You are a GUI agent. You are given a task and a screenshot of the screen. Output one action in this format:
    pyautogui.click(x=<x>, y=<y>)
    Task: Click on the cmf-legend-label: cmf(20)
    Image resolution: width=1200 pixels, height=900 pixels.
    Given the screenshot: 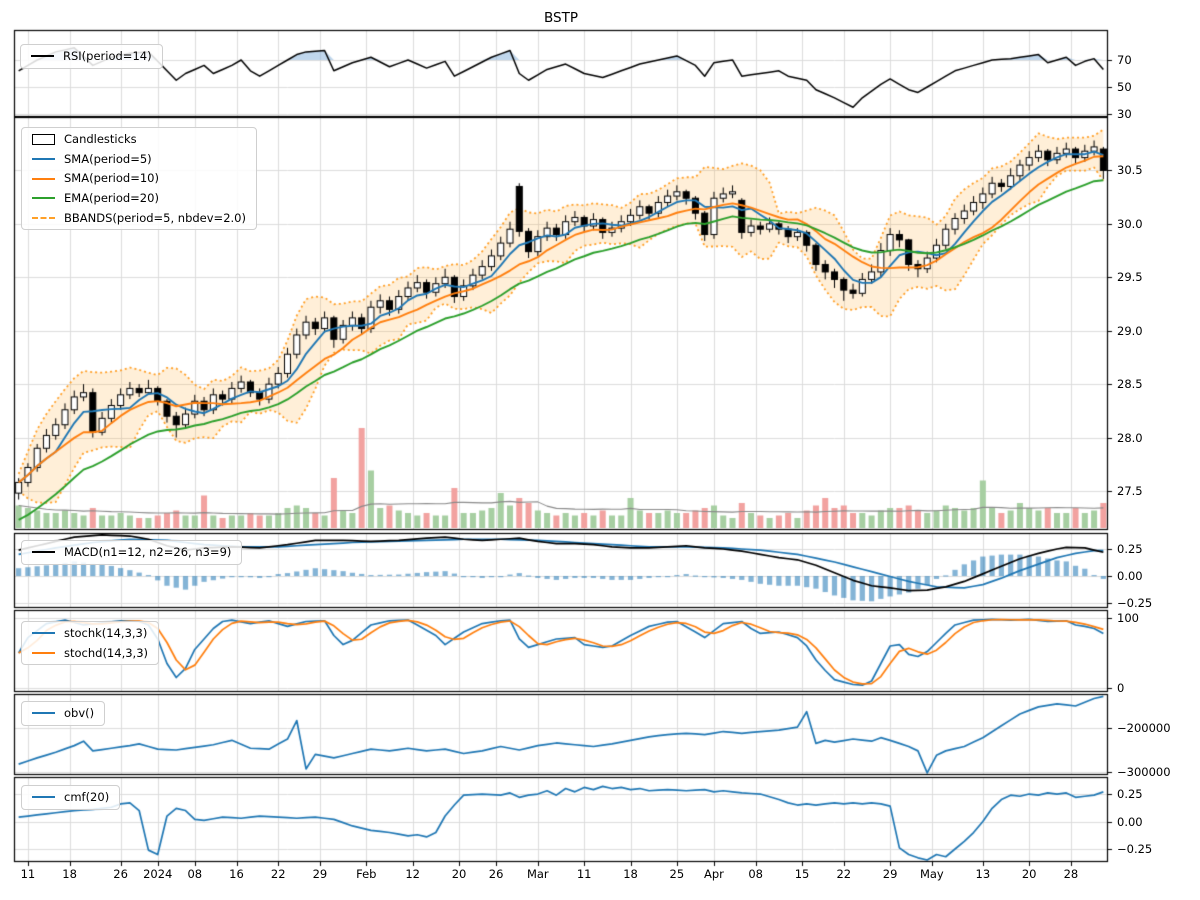 What is the action you would take?
    pyautogui.click(x=87, y=797)
    